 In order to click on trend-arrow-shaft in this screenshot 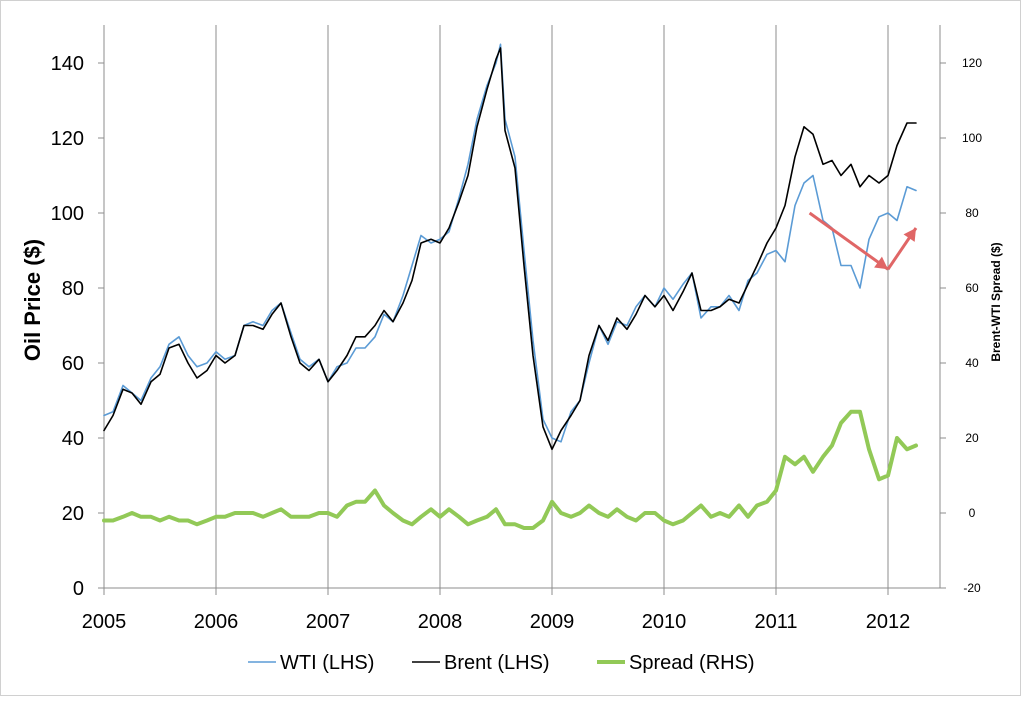, I will do `click(848, 241)`.